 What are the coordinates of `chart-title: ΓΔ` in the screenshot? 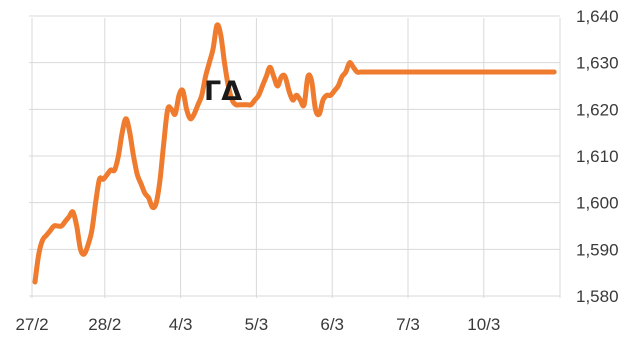 It's located at (223, 91).